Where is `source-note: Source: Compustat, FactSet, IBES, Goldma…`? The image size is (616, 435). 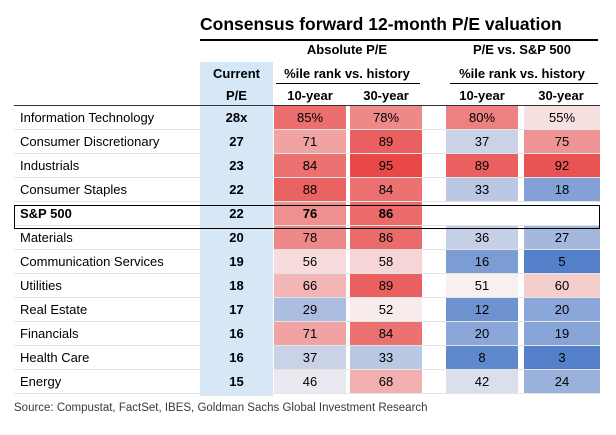
source-note: Source: Compustat, FactSet, IBES, Goldma… is located at coordinates (221, 408).